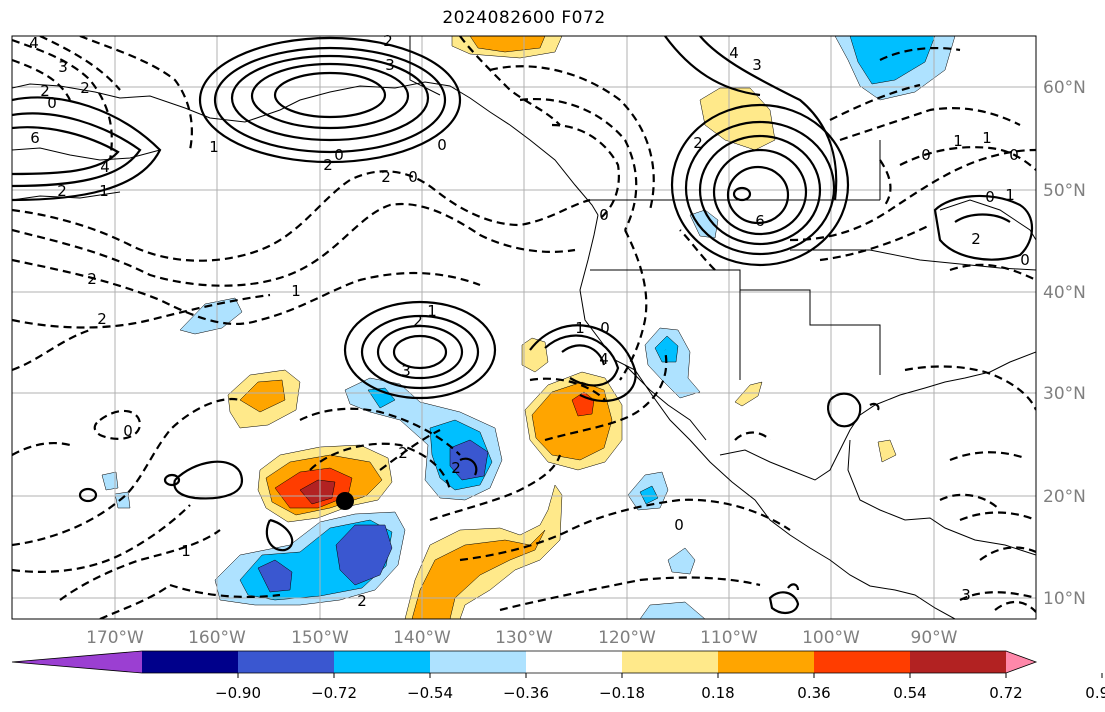 The height and width of the screenshot is (712, 1105). Describe the element at coordinates (1021, 662) in the screenshot. I see `colorbar-extend-high` at that location.